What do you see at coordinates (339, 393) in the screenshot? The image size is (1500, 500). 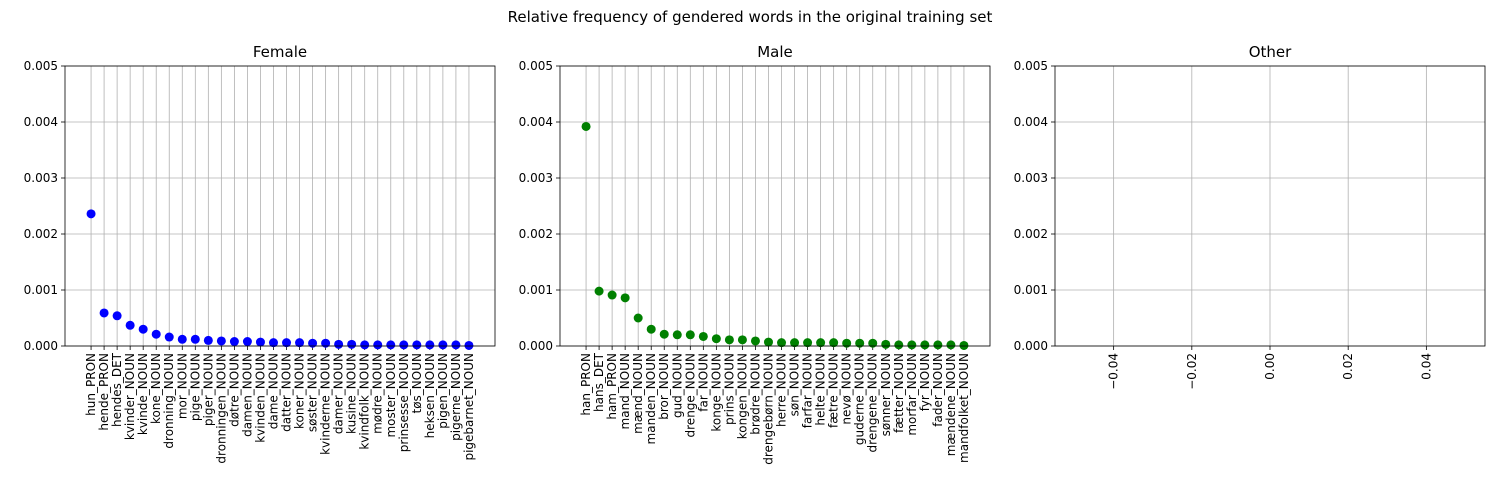 I see `x-tick-label: damer_NOUN` at bounding box center [339, 393].